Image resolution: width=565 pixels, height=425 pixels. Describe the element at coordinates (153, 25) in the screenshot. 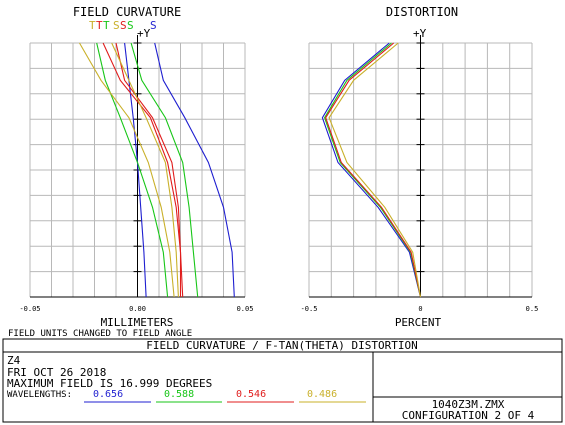

I see `legend-s-4: S` at that location.